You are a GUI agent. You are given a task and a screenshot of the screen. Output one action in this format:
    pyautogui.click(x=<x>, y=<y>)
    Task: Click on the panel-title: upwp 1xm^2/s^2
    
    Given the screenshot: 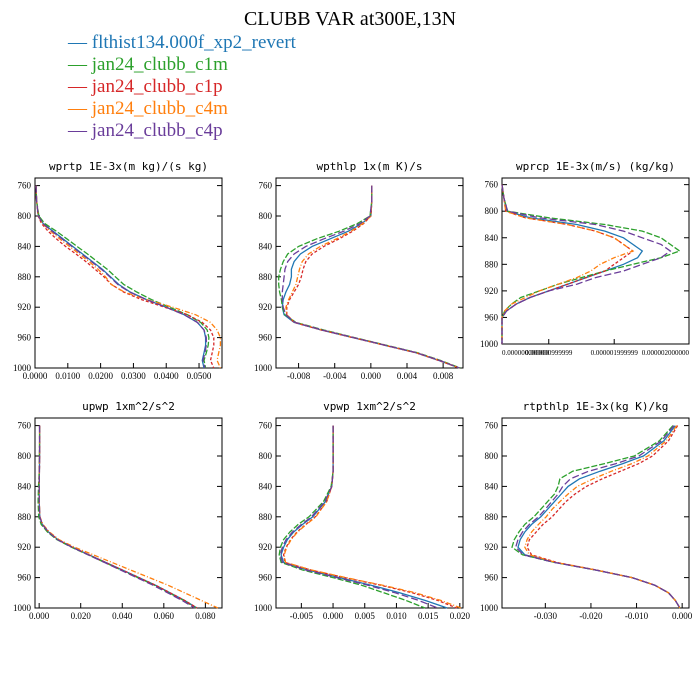 What is the action you would take?
    pyautogui.click(x=128, y=406)
    